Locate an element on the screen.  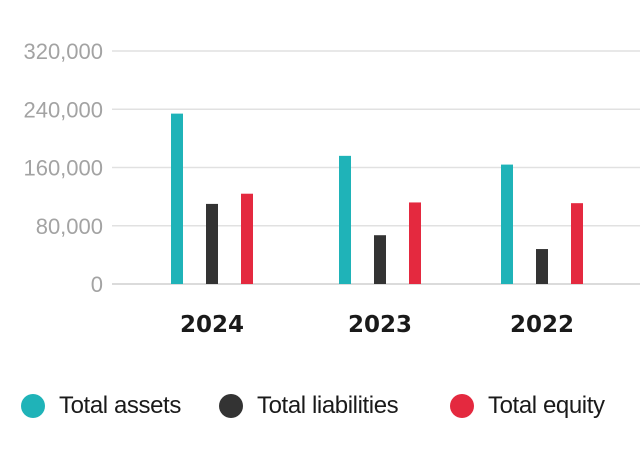
x-category-label: 2024 is located at coordinates (212, 325).